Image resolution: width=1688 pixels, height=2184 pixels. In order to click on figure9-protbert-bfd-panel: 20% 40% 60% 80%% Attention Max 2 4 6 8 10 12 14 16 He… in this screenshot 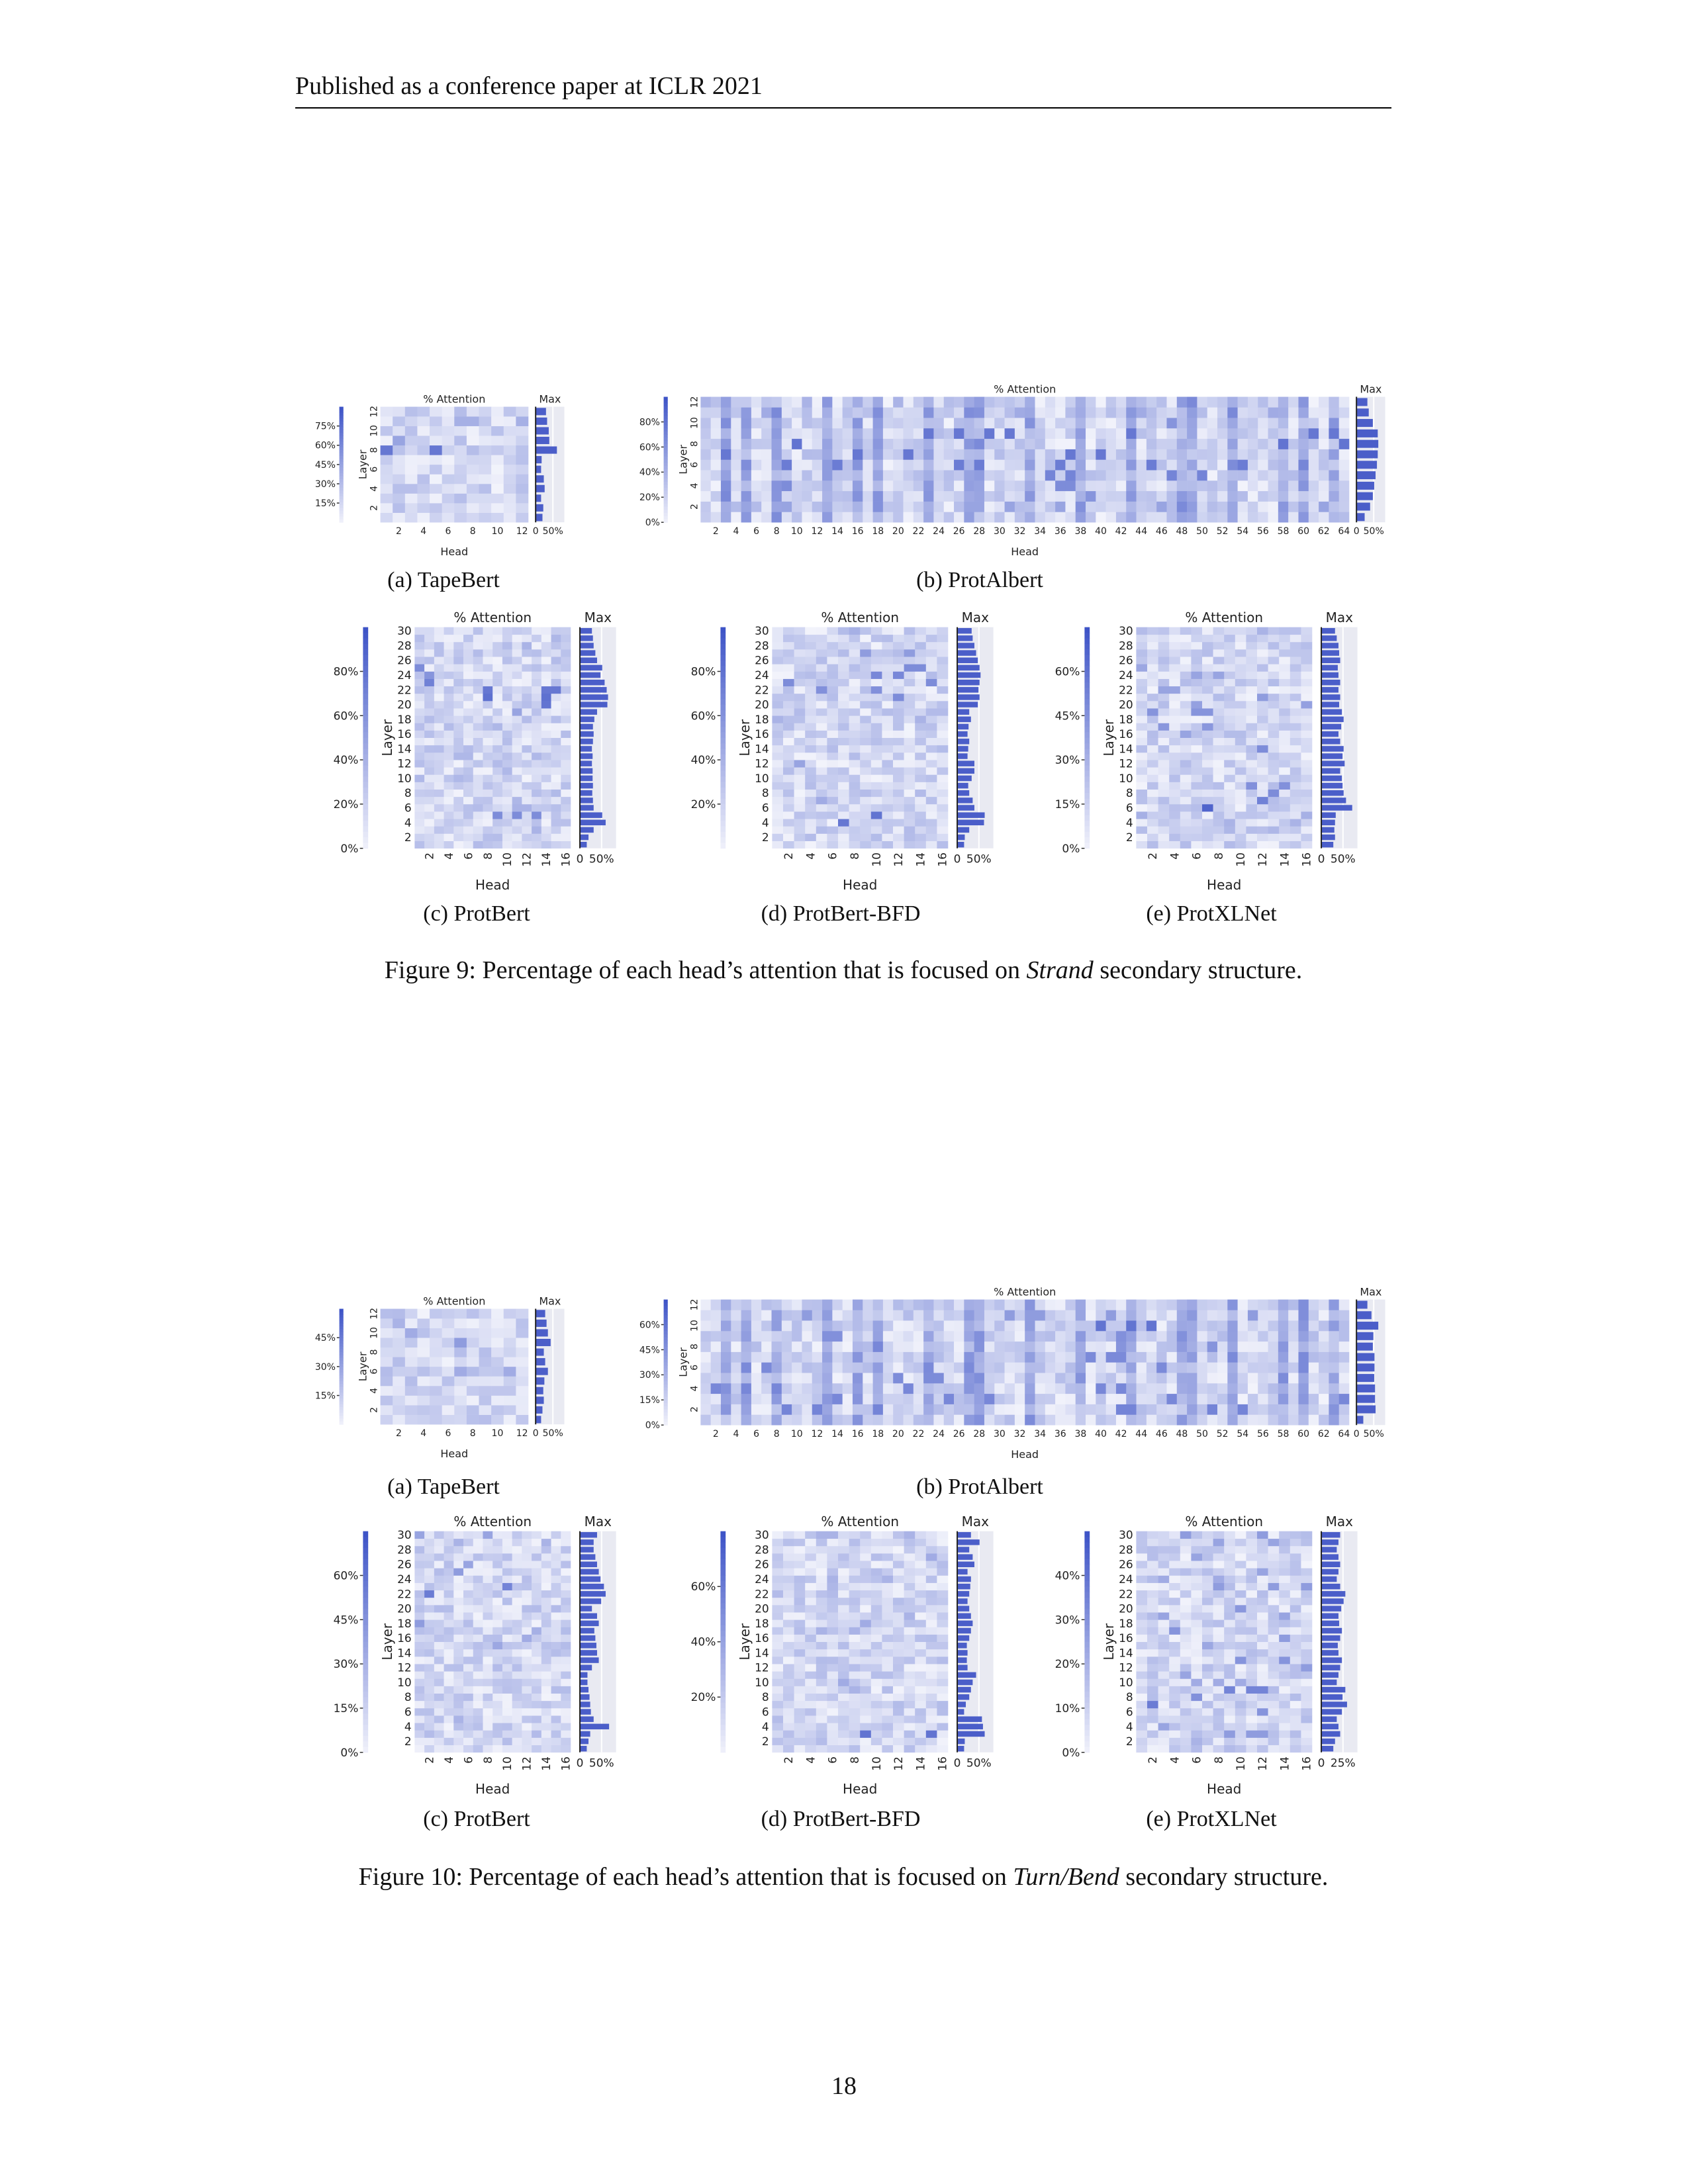, I will do `click(834, 749)`.